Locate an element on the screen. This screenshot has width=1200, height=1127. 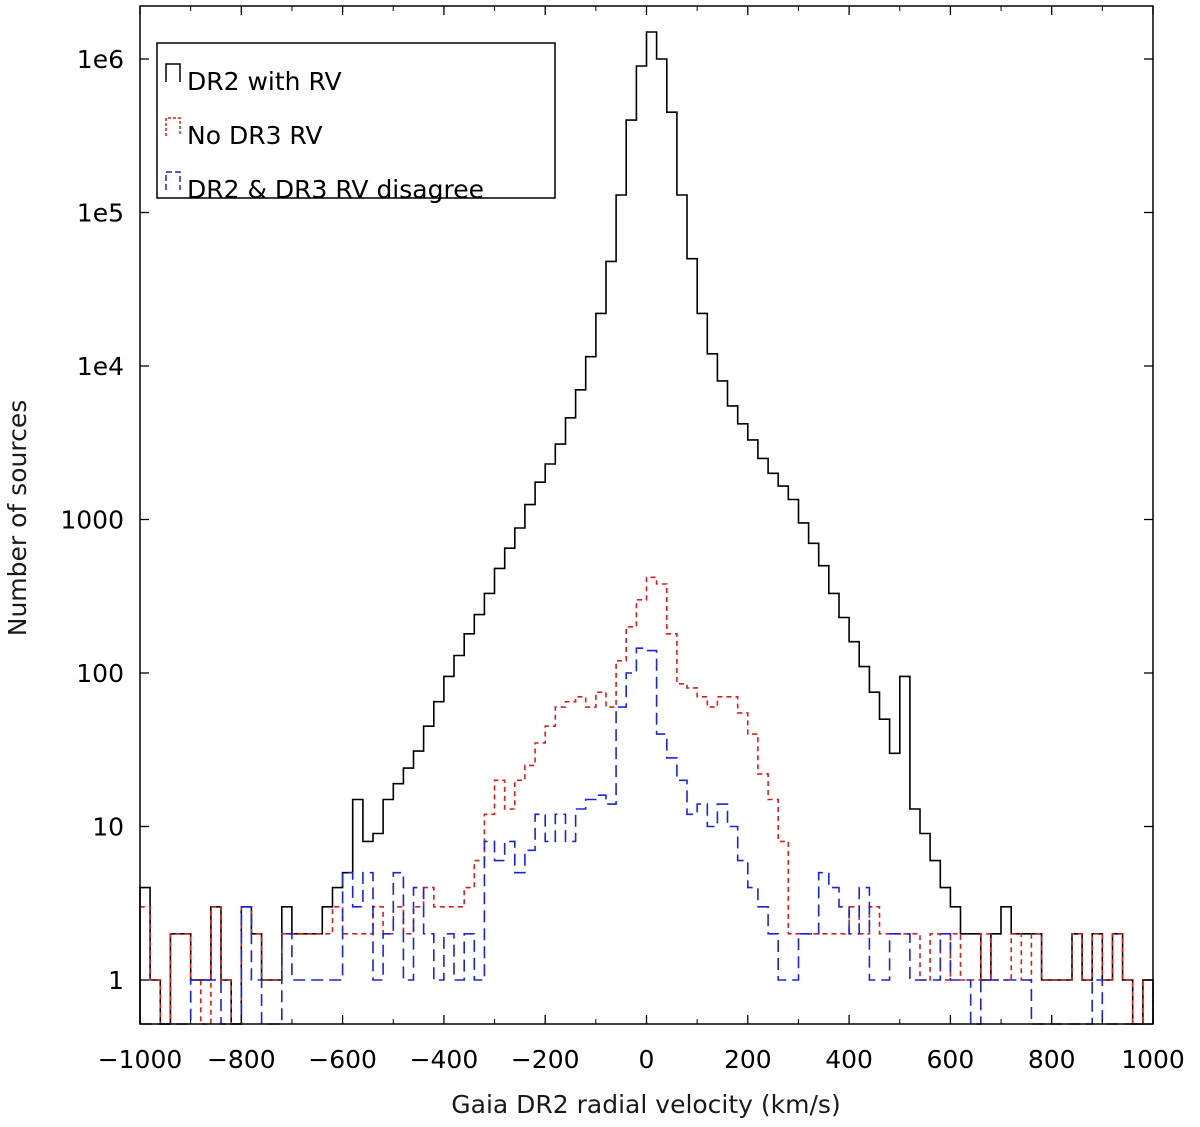
x-tick-label: −200 is located at coordinates (545, 1059).